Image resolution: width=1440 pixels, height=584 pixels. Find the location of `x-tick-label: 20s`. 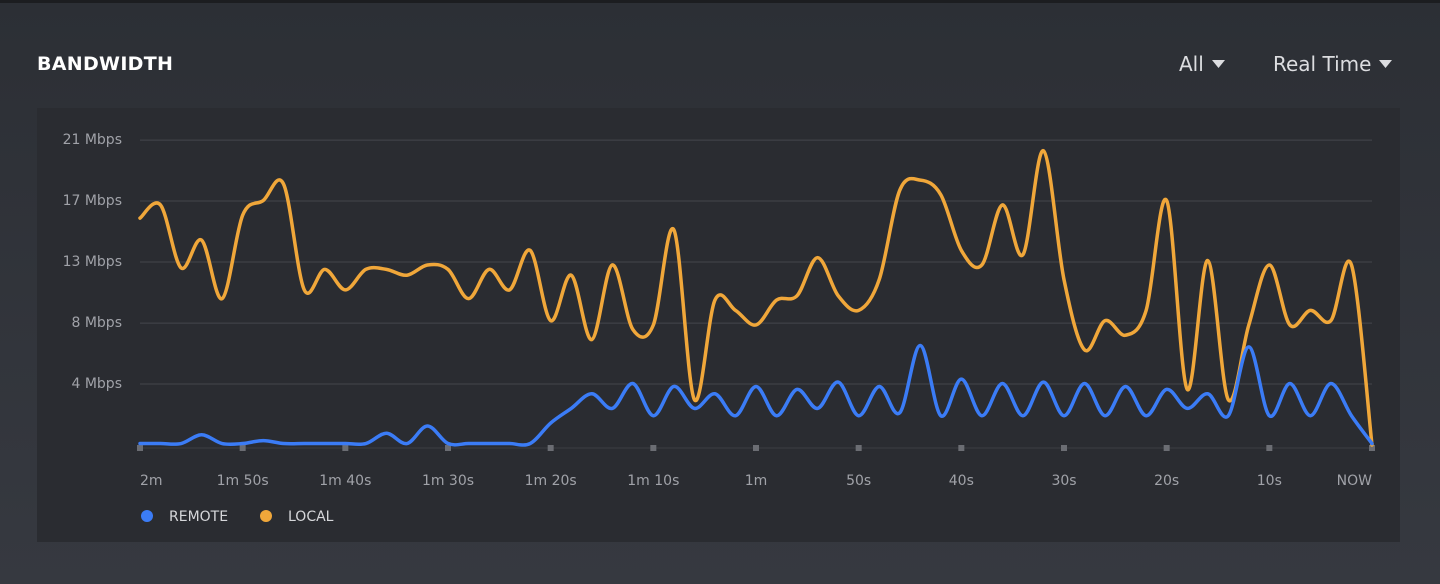

x-tick-label: 20s is located at coordinates (1166, 481).